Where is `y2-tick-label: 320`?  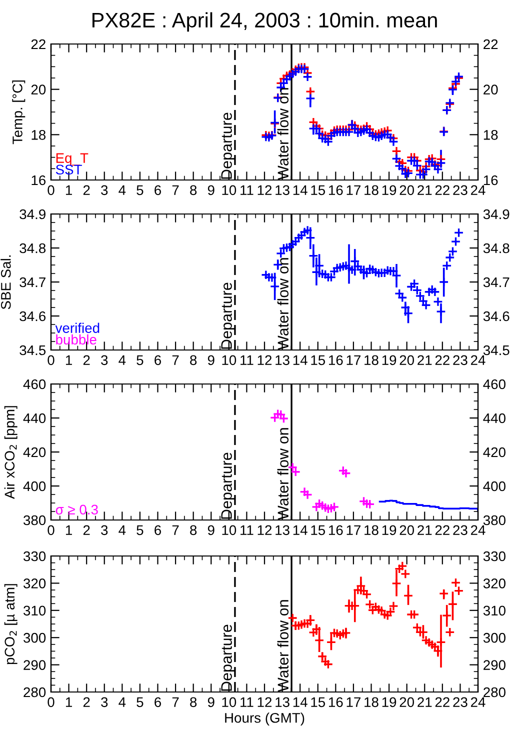
y2-tick-label: 320 is located at coordinates (494, 583).